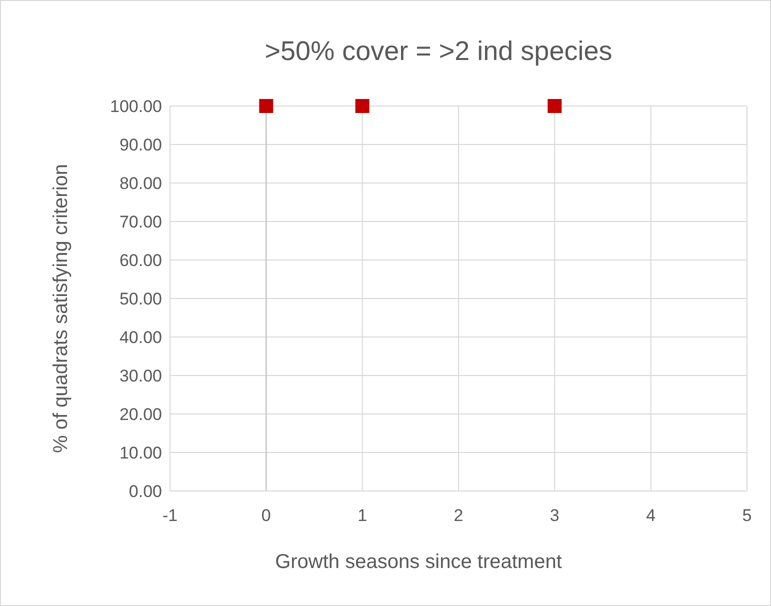 The image size is (771, 606). What do you see at coordinates (140, 337) in the screenshot?
I see `y-tick-label: 40.00` at bounding box center [140, 337].